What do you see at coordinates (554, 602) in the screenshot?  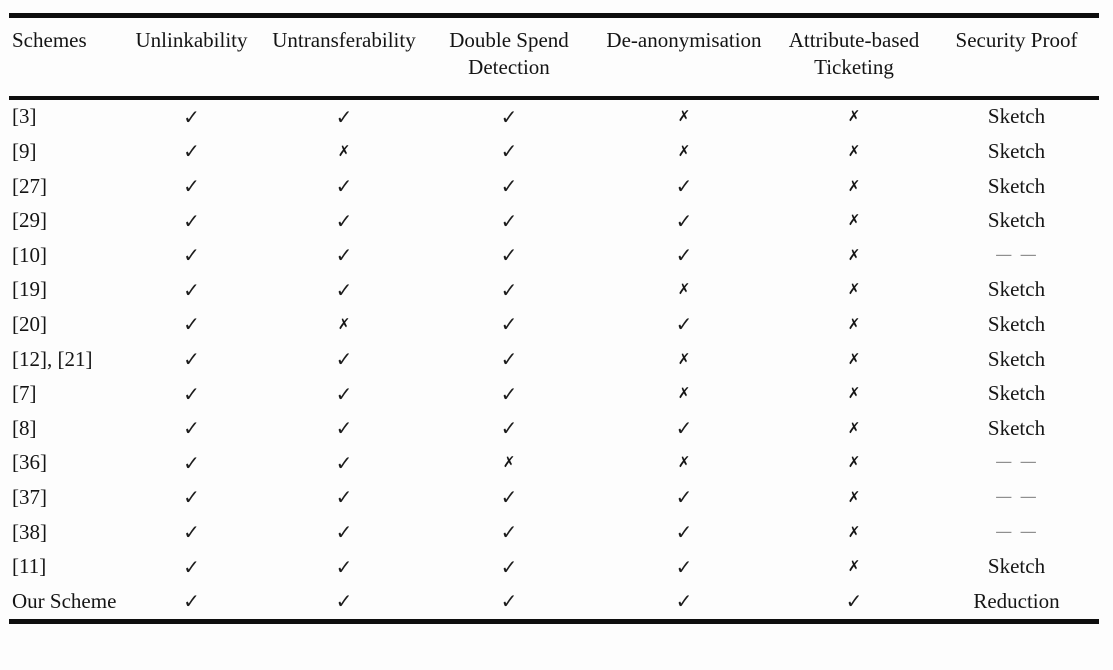 I see `table-row: Our Scheme ✓ ✓ ✓ ✓ ✓ Reduction` at bounding box center [554, 602].